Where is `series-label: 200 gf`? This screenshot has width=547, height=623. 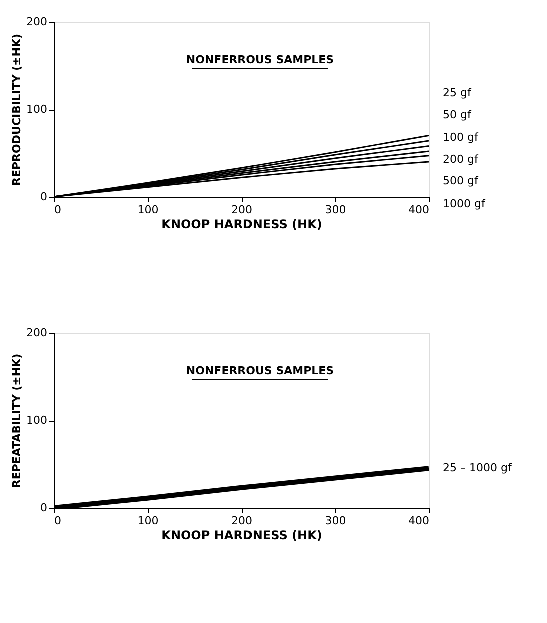 series-label: 200 gf is located at coordinates (461, 159).